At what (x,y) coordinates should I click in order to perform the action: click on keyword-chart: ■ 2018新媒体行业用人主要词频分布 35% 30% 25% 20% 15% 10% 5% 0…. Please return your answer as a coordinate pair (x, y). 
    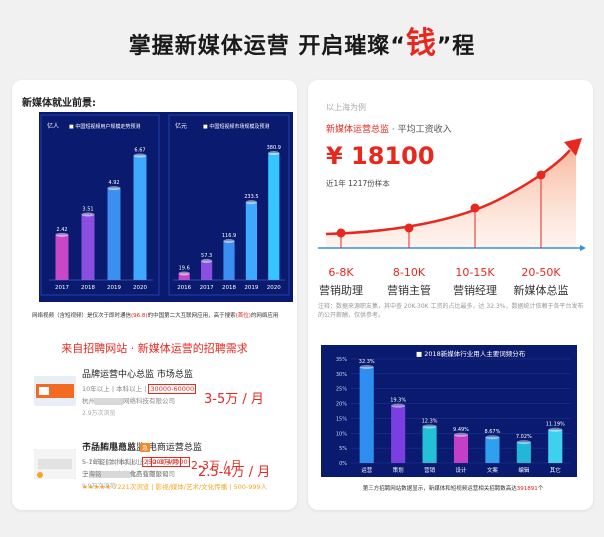
    Looking at the image, I should click on (449, 411).